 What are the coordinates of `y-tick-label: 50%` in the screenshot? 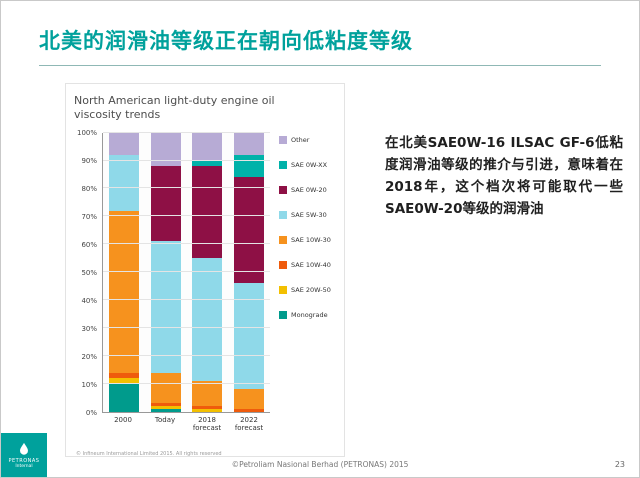 It's located at (89, 272).